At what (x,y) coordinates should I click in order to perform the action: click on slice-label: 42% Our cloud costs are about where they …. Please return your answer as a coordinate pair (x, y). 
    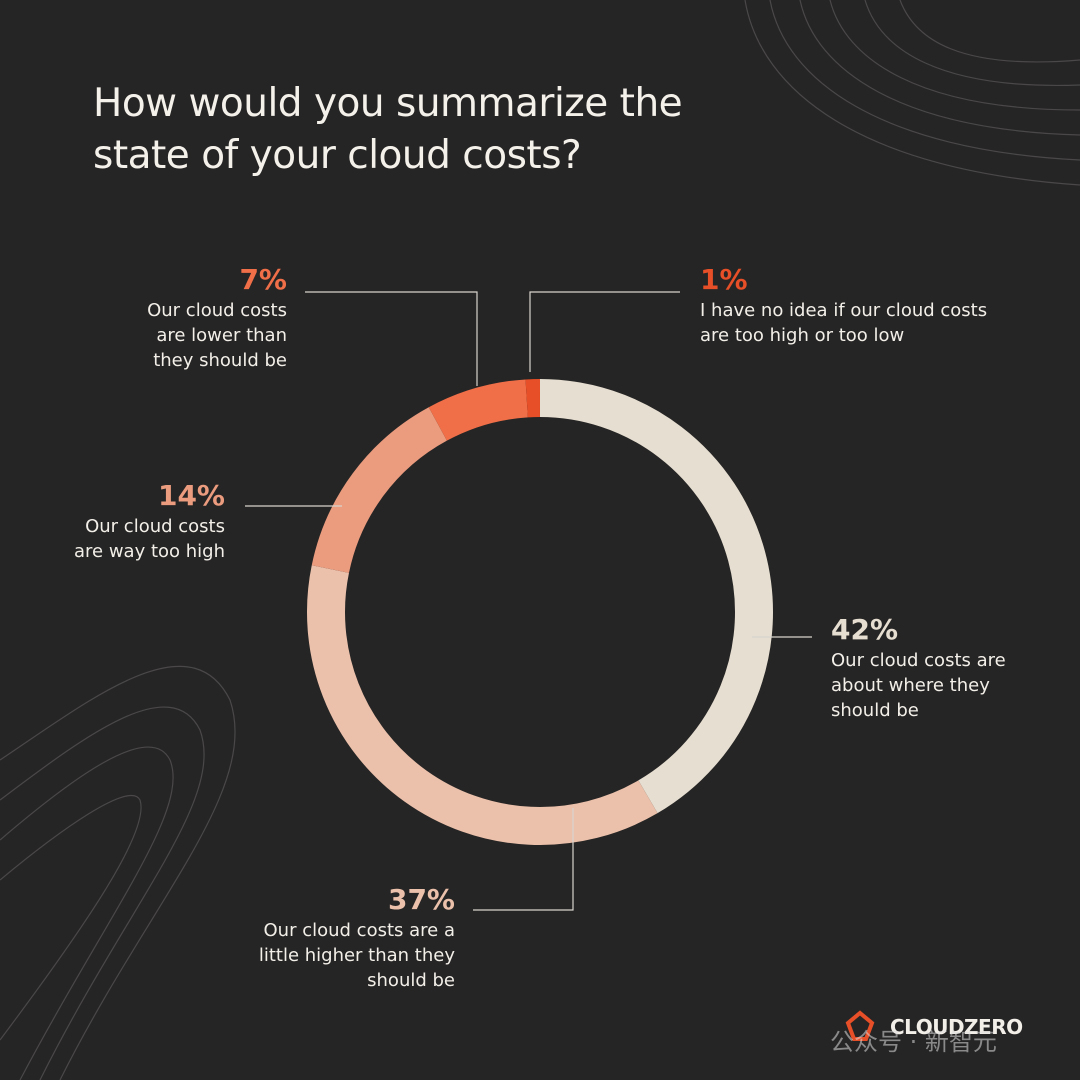
    Looking at the image, I should click on (921, 668).